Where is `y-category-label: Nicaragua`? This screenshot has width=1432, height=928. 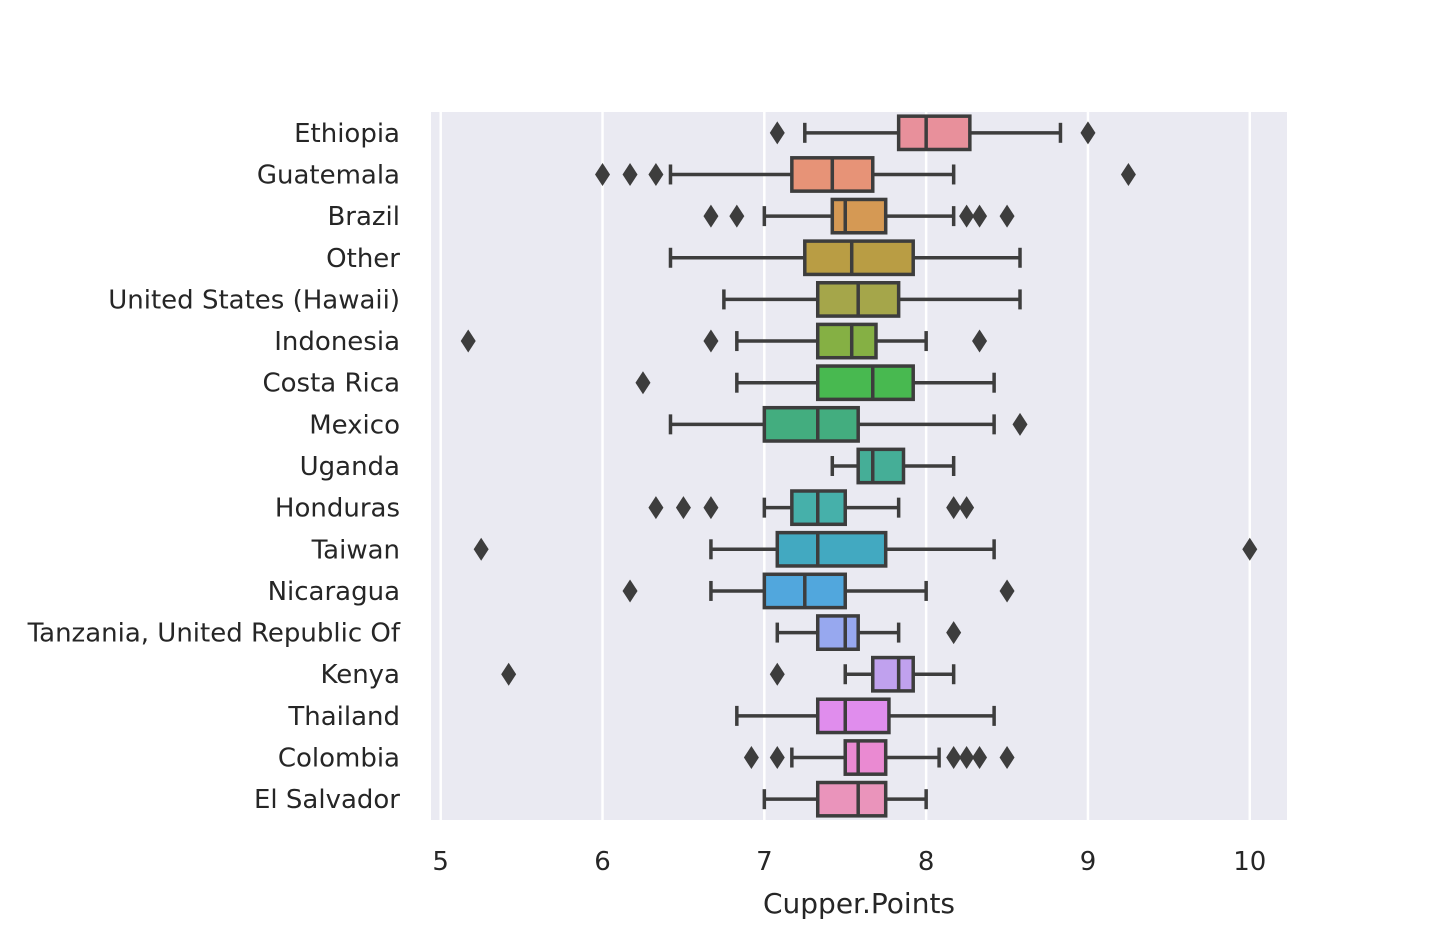 y-category-label: Nicaragua is located at coordinates (334, 592).